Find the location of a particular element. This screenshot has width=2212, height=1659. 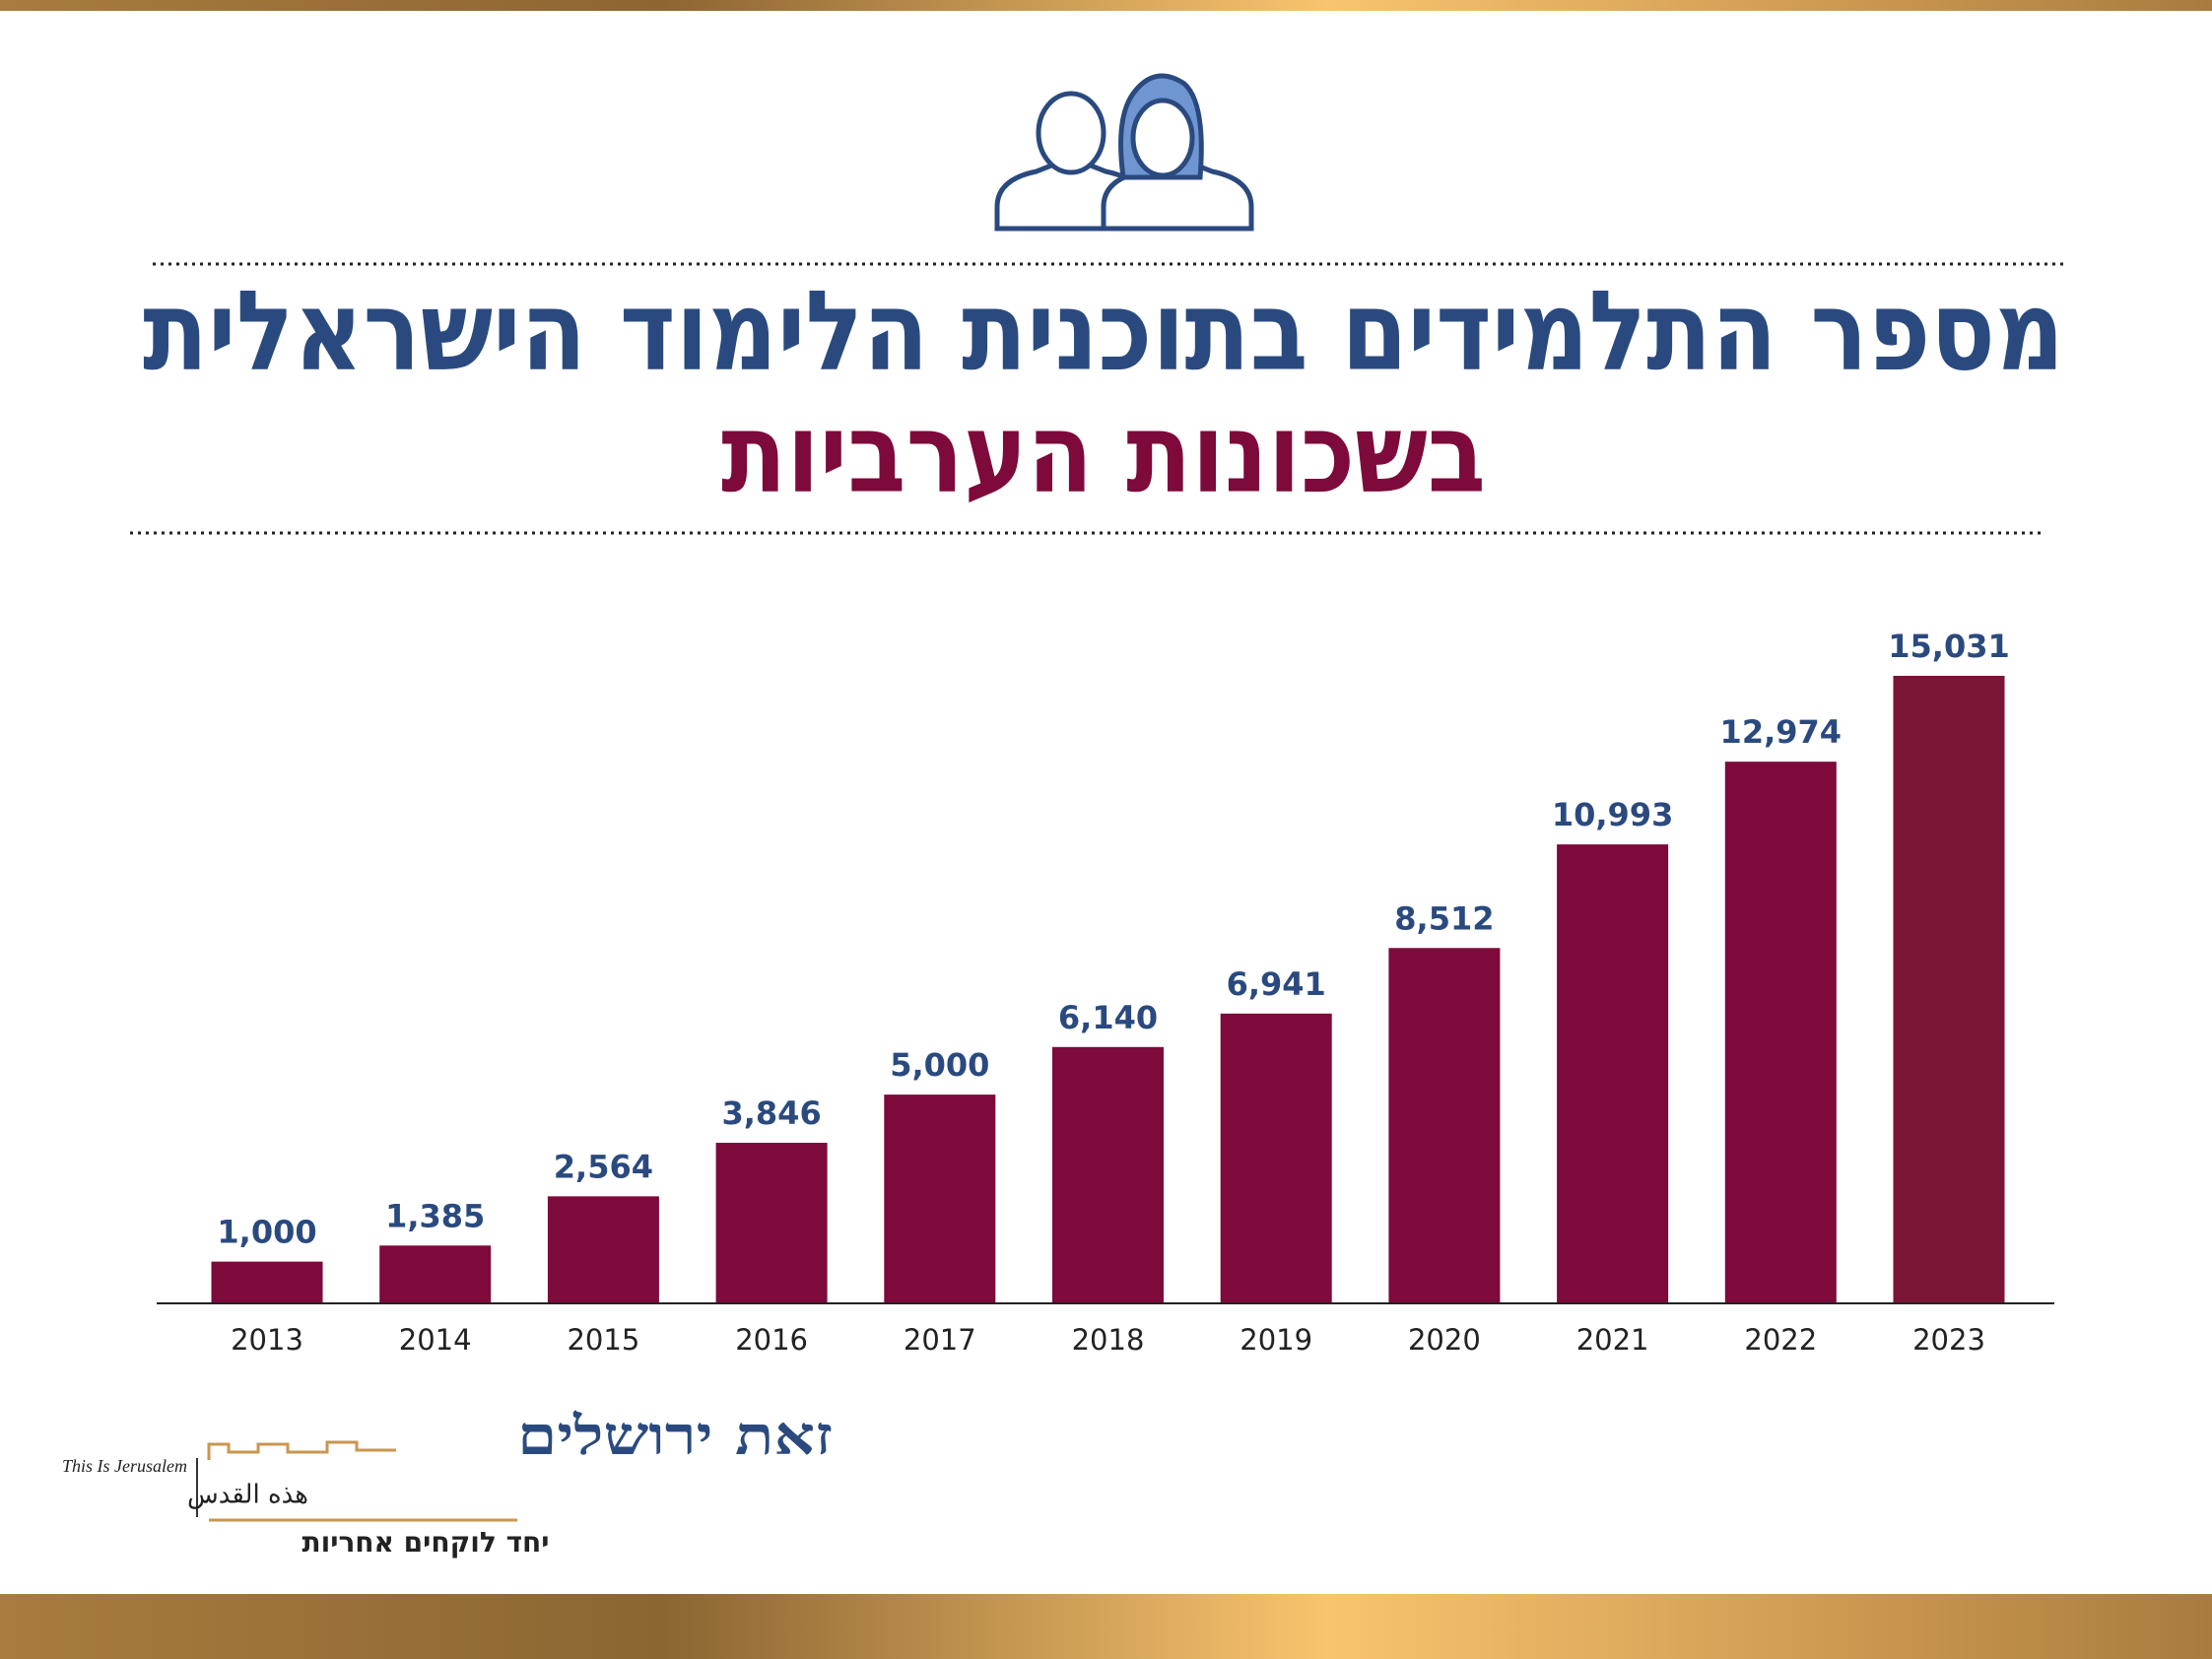

logo-english: This Is Jerusalem is located at coordinates (124, 1466).